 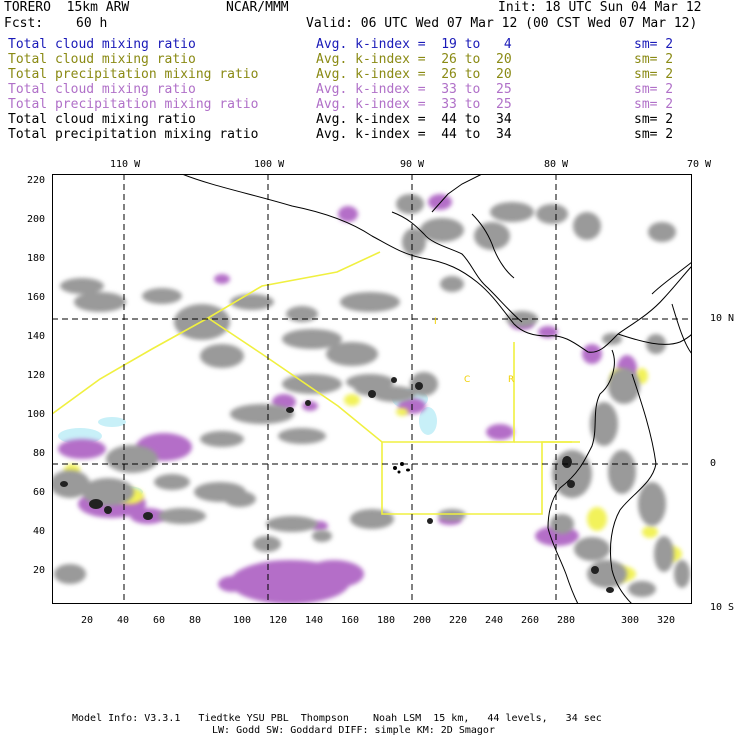 What do you see at coordinates (39, 453) in the screenshot?
I see `y-tick: 80` at bounding box center [39, 453].